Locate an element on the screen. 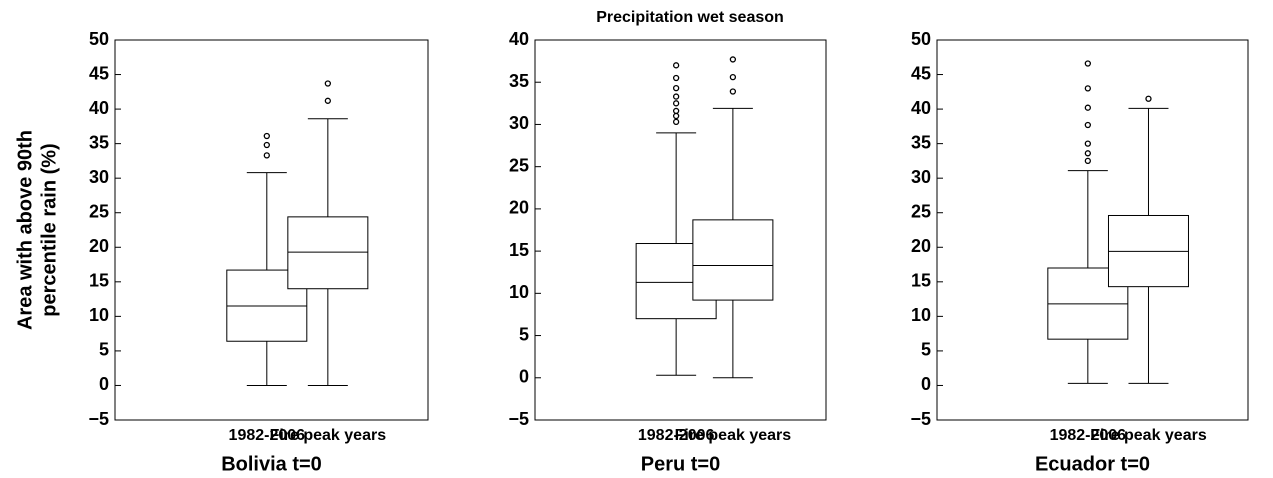 This screenshot has width=1273, height=478. figure-title: Precipitation wet season is located at coordinates (690, 17).